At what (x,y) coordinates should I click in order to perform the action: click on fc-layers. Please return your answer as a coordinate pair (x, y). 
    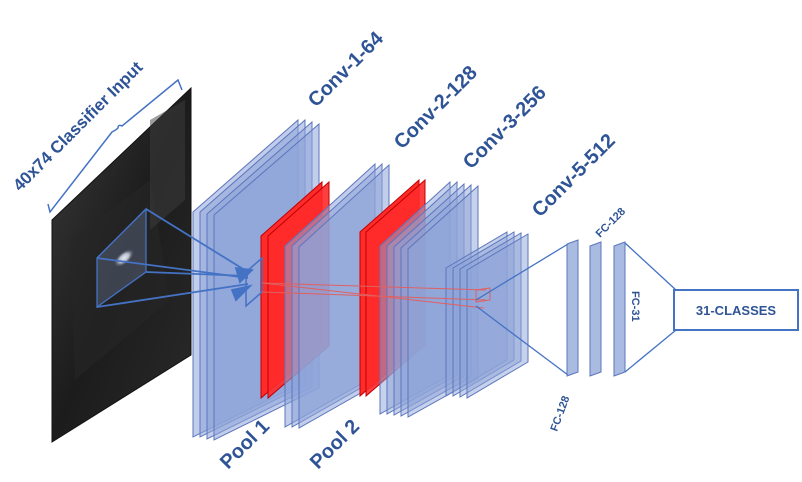
    Looking at the image, I should click on (596, 308).